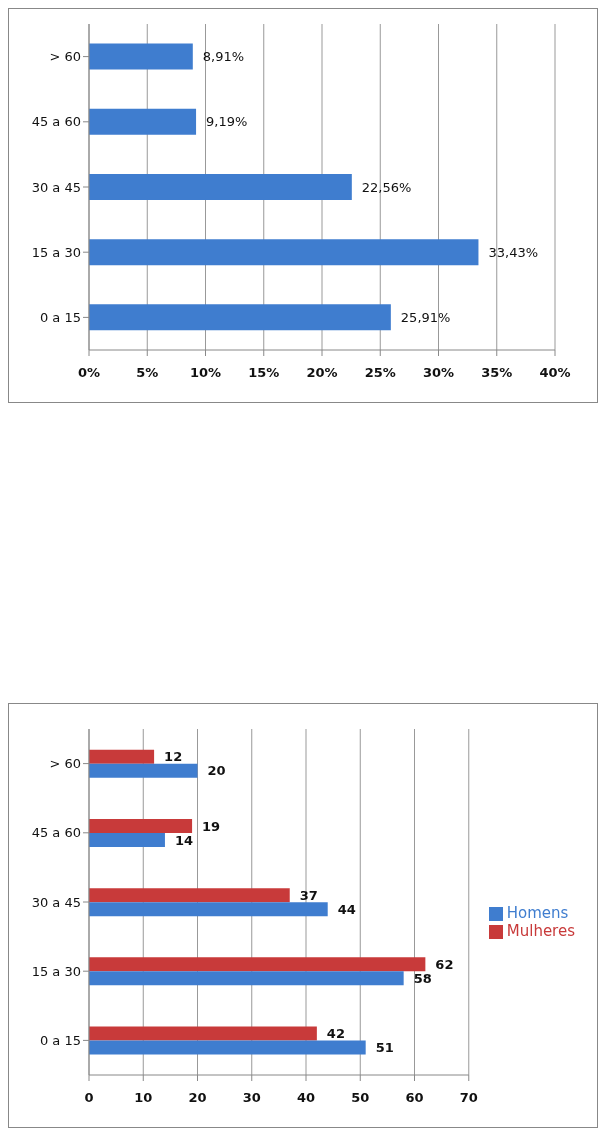 The width and height of the screenshot is (609, 1140). Describe the element at coordinates (425, 317) in the screenshot. I see `data-label: 25,91%` at that location.